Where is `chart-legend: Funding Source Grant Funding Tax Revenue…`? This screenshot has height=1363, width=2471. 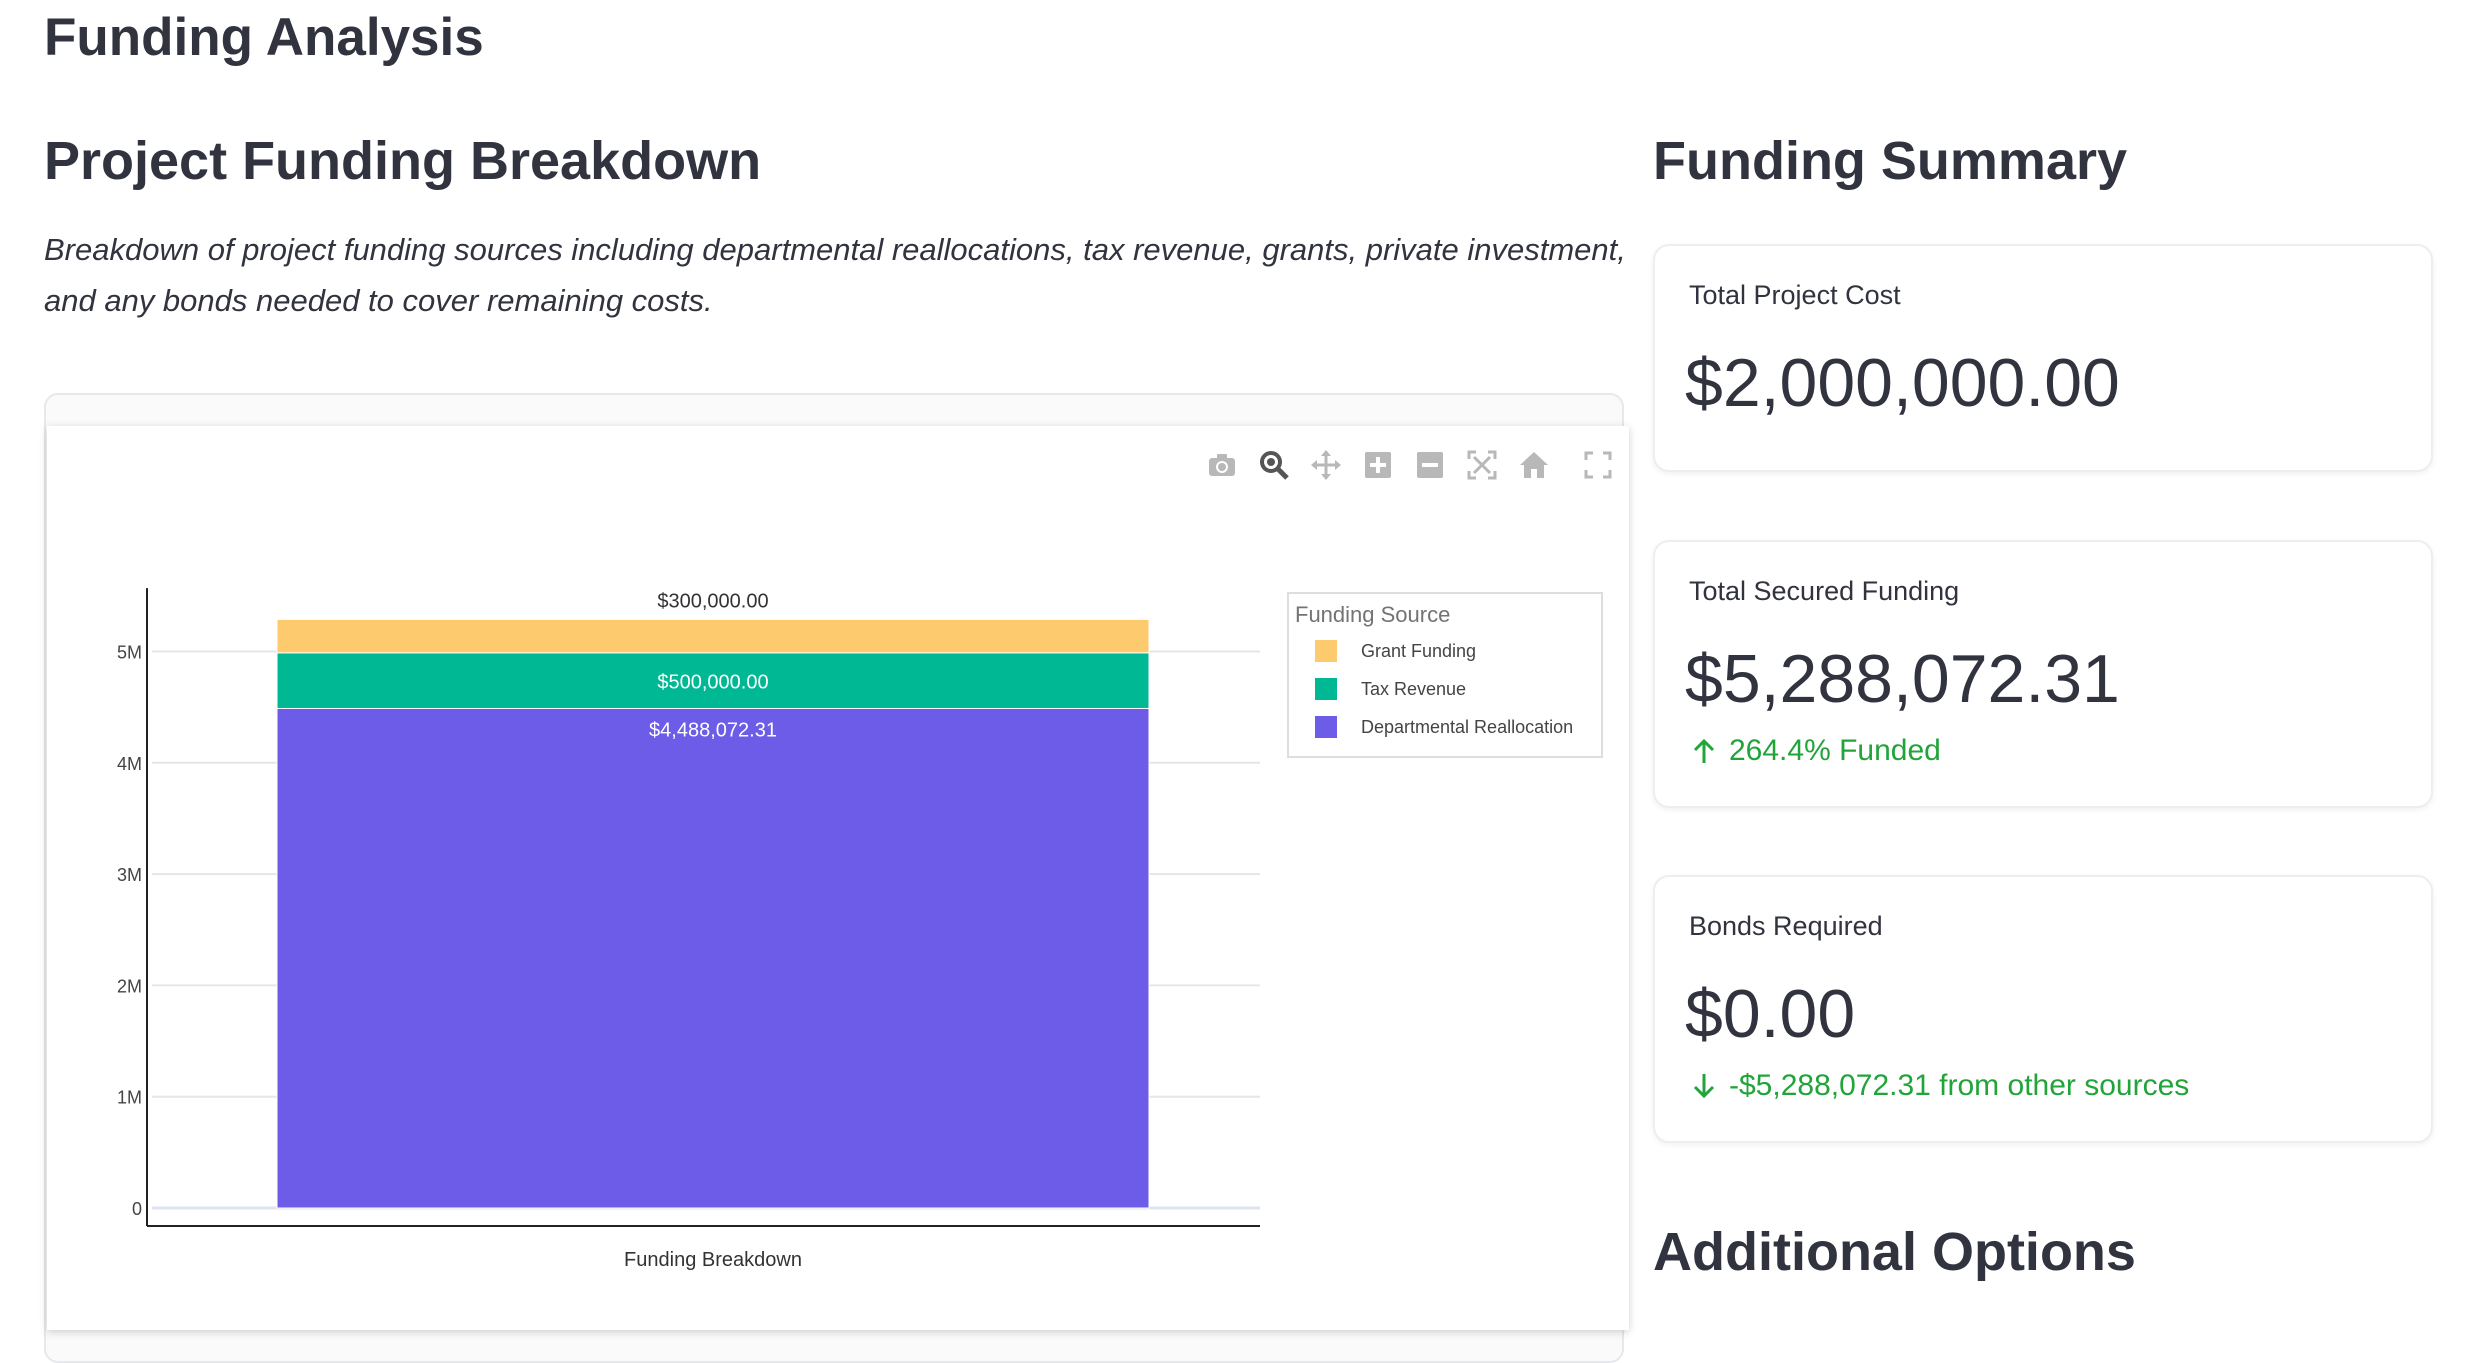 chart-legend: Funding Source Grant Funding Tax Revenue… is located at coordinates (1445, 675).